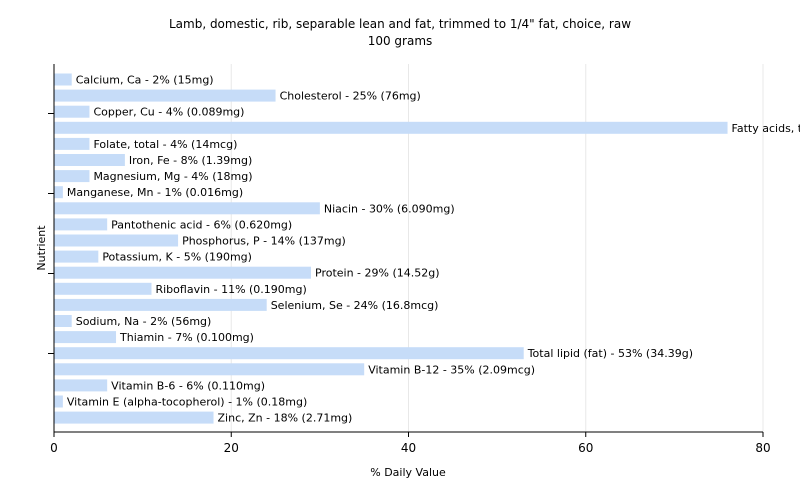 Image resolution: width=800 pixels, height=500 pixels. Describe the element at coordinates (144, 321) in the screenshot. I see `bar-label-15: Sodium, Na - 2% (56mg)` at that location.